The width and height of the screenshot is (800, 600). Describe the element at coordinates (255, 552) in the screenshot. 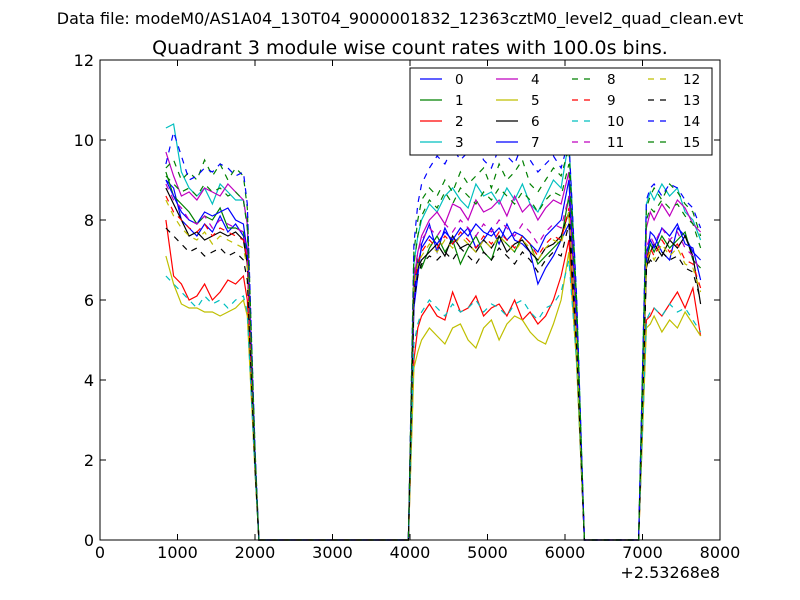

I see `x-tick-label: 2000` at that location.